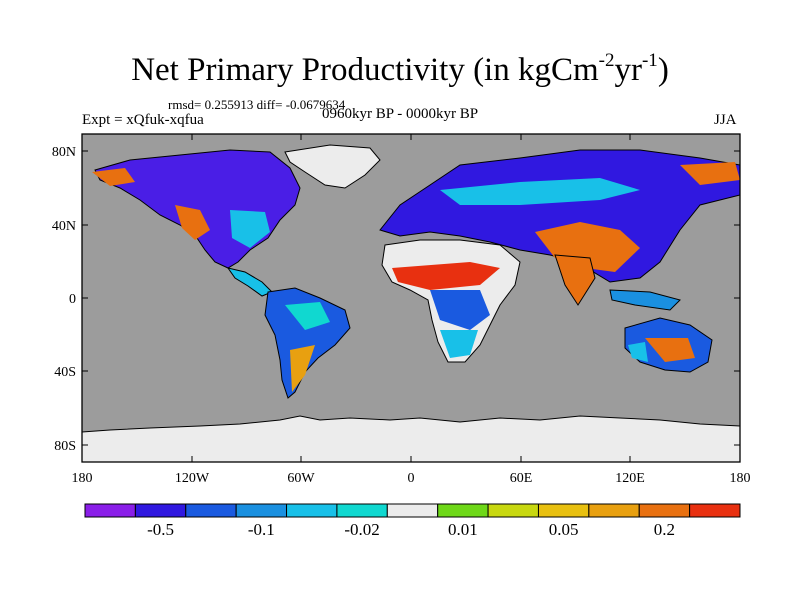  What do you see at coordinates (459, 344) in the screenshot?
I see `southern-africa-cyan` at bounding box center [459, 344].